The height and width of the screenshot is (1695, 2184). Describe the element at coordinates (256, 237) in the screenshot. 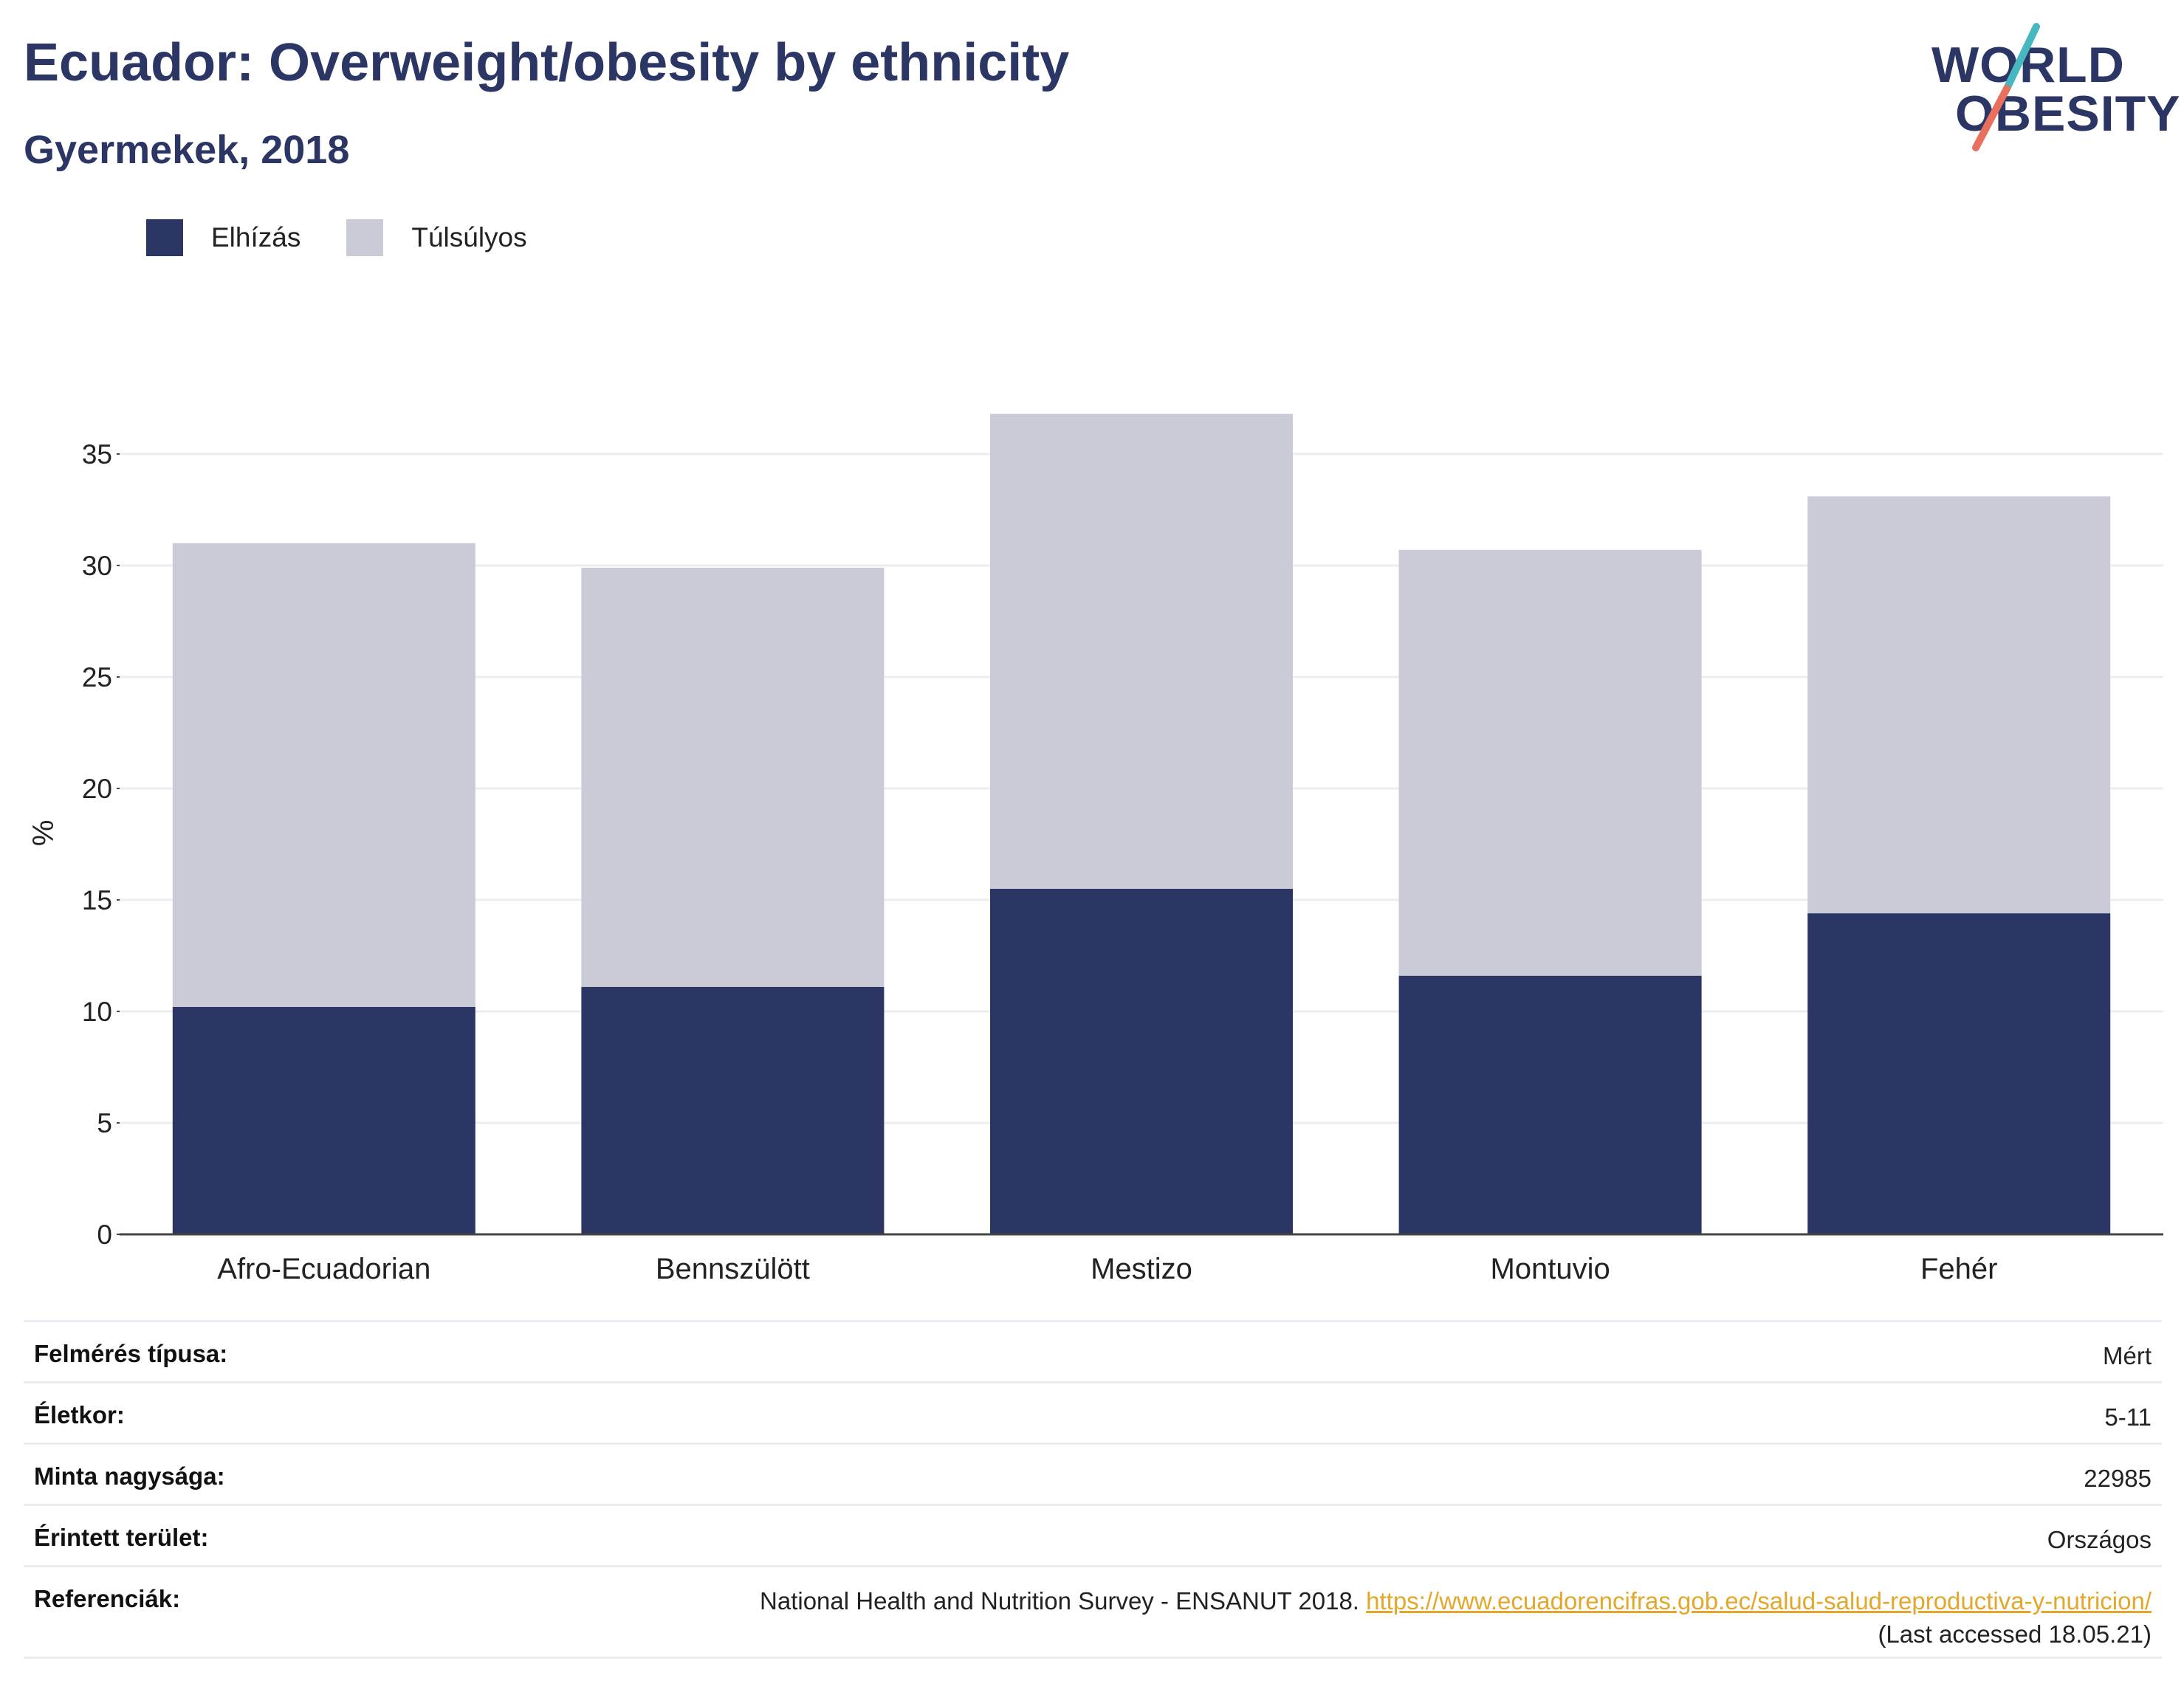

I see `legend-label-obesity: Elhízás` at that location.